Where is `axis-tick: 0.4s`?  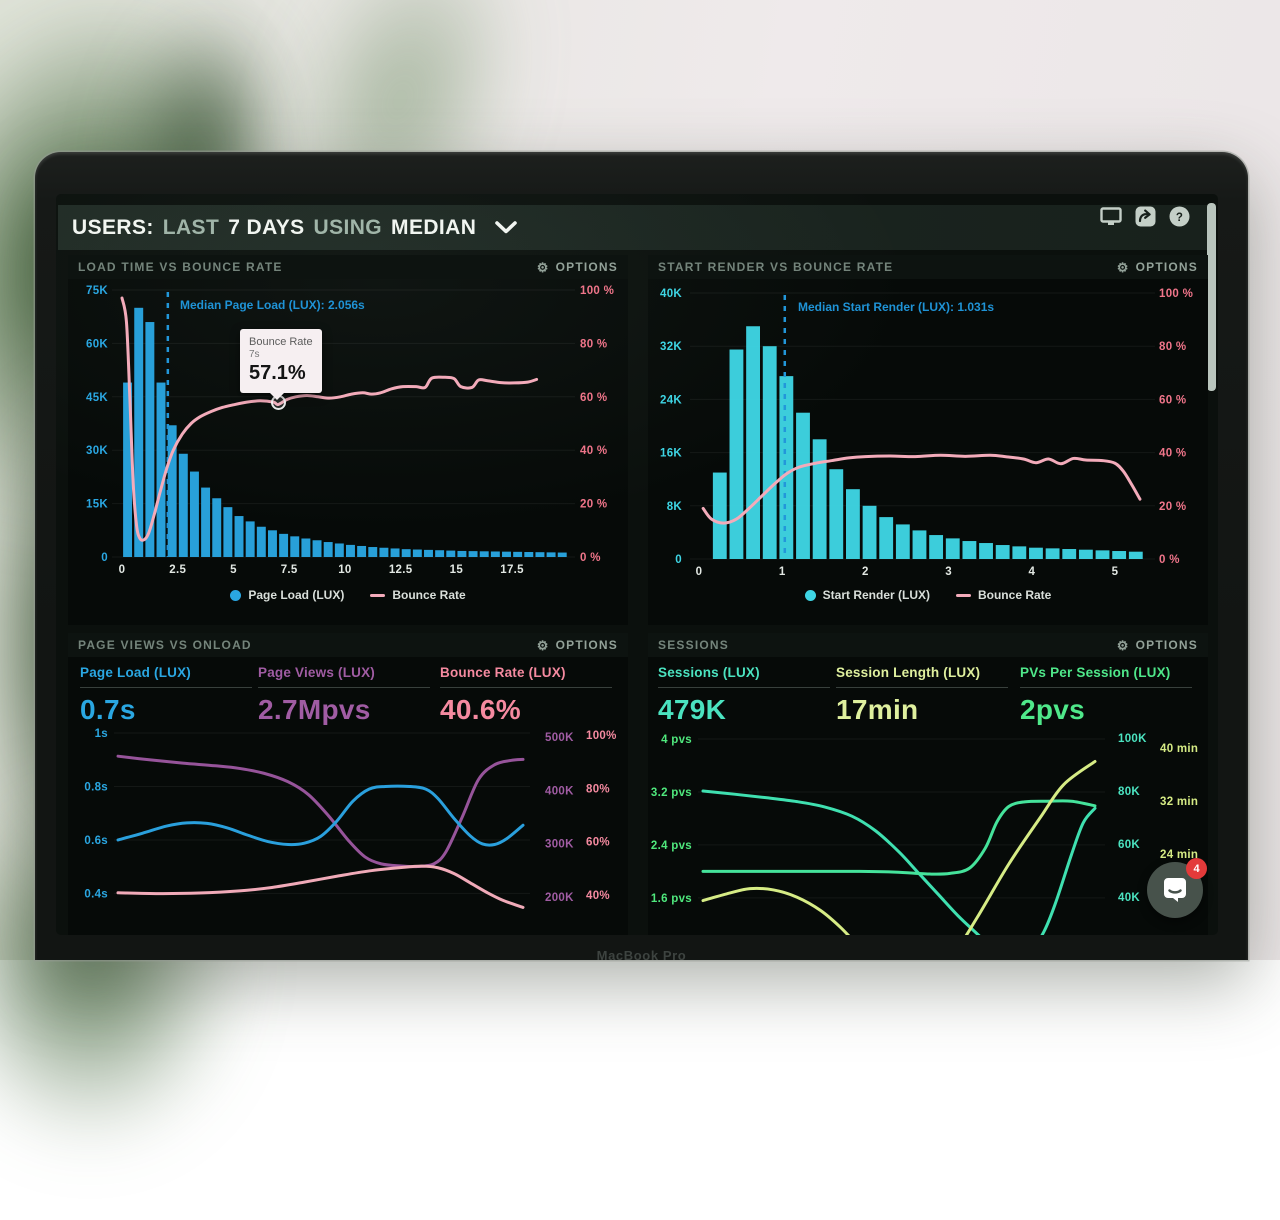 axis-tick: 0.4s is located at coordinates (96, 894).